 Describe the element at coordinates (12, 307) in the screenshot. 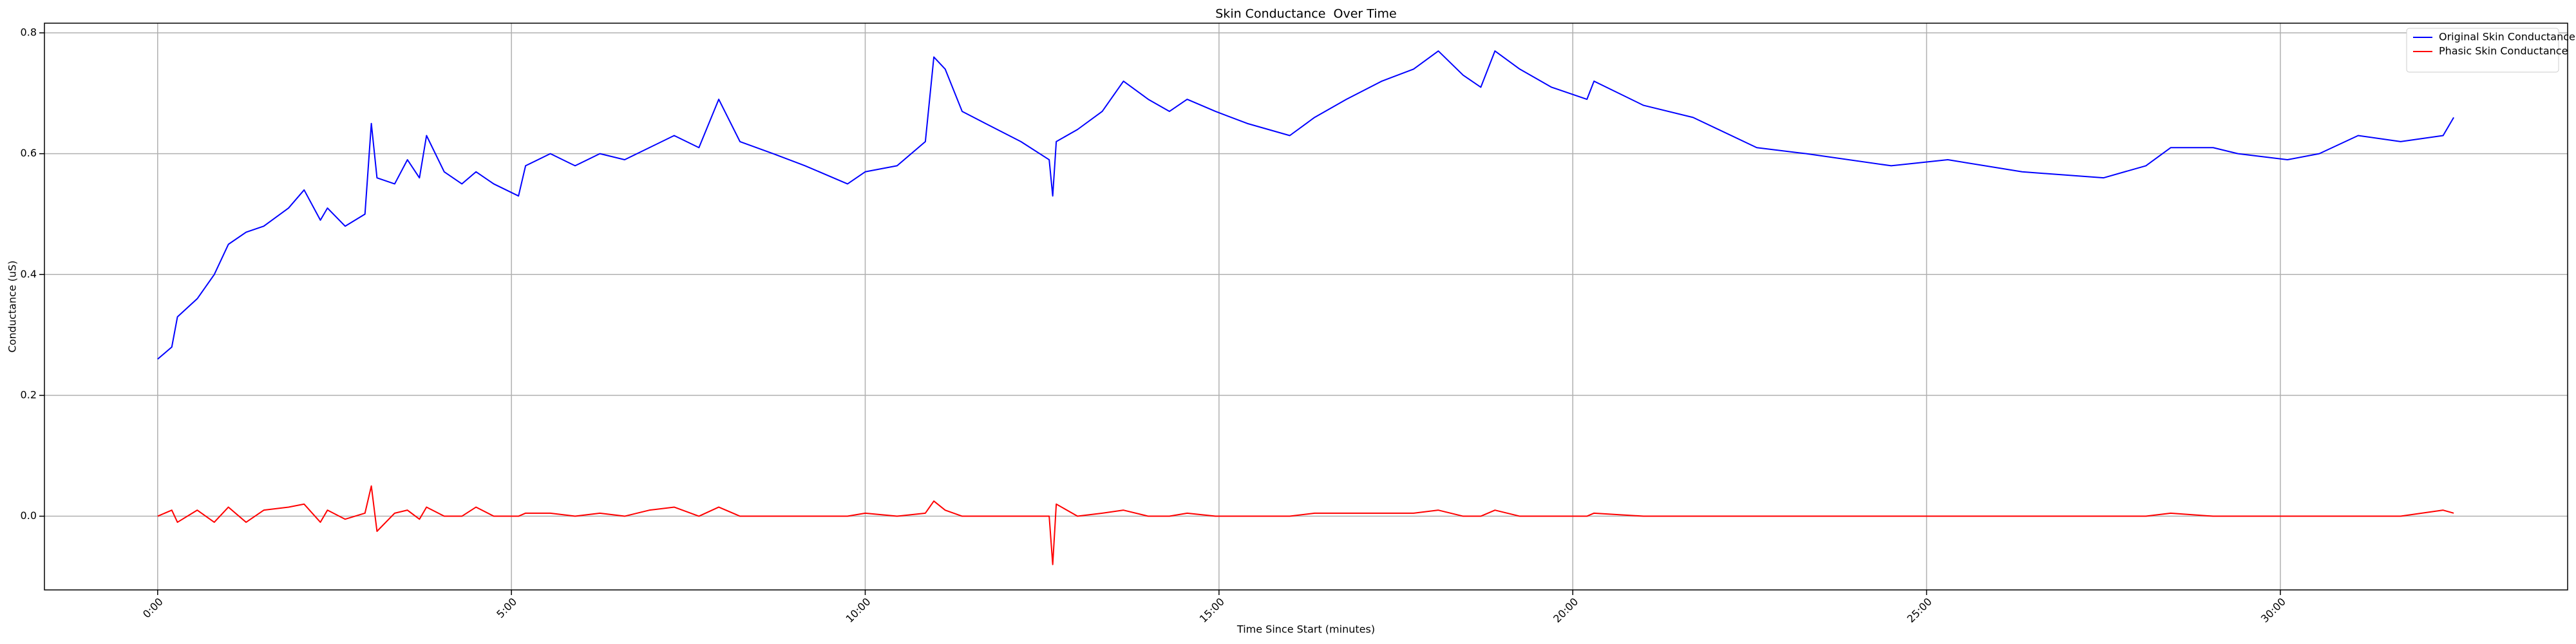

I see `y-axis-label: Conductance (uS)` at that location.